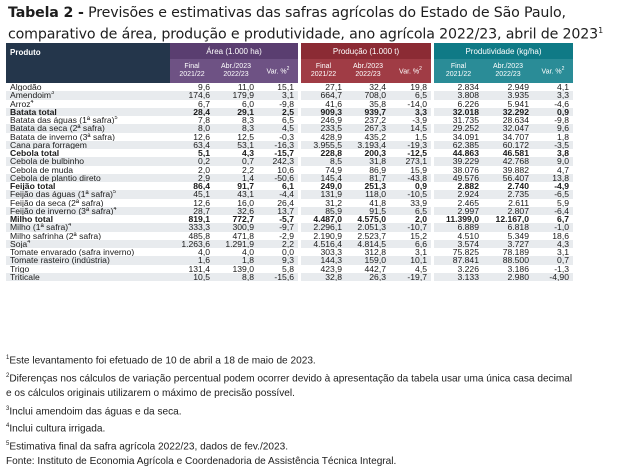 The width and height of the screenshot is (629, 474). Describe the element at coordinates (421, 186) in the screenshot. I see `cell-production-variation: 0,9` at that location.